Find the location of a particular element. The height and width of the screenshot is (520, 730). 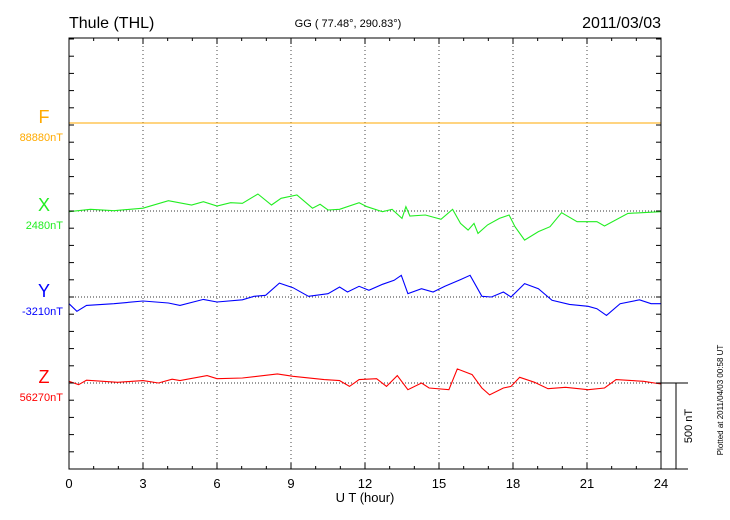

x-tick-label: 24 is located at coordinates (661, 483).